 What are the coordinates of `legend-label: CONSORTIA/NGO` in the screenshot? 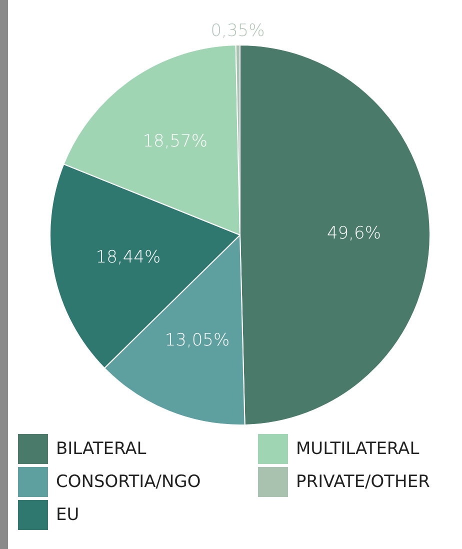 It's located at (128, 482).